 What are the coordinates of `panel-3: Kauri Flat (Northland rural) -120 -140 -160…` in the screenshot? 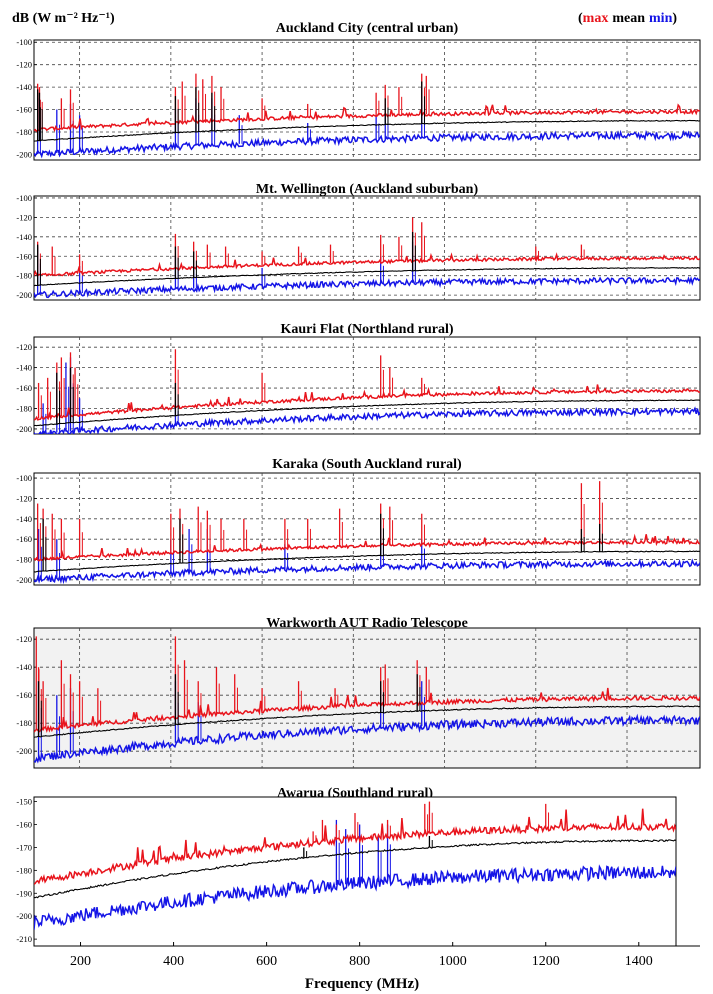 It's located at (358, 378).